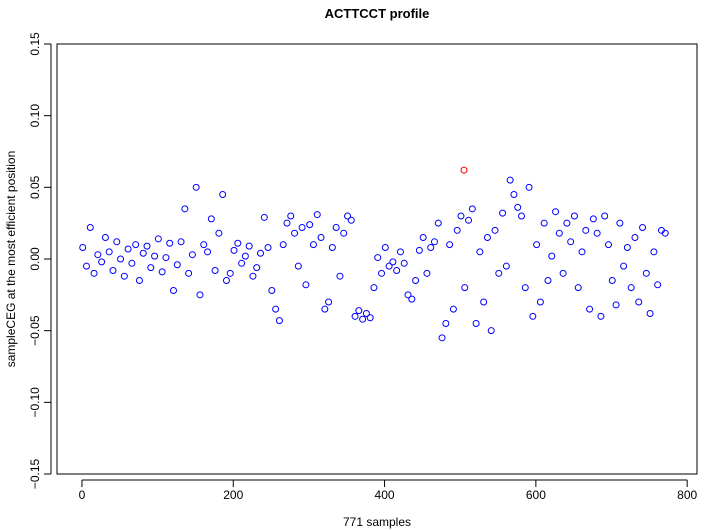 The height and width of the screenshot is (530, 710). Describe the element at coordinates (35, 402) in the screenshot. I see `y-tick-label: −0.10` at that location.